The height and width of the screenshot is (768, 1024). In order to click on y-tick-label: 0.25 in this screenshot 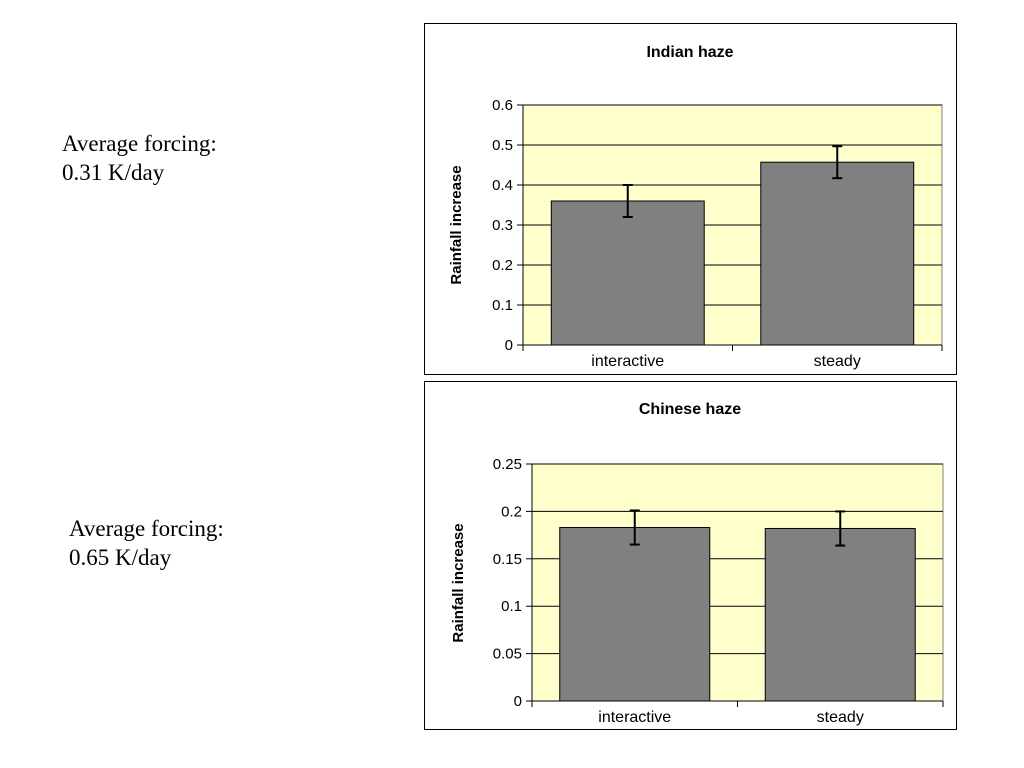, I will do `click(507, 464)`.